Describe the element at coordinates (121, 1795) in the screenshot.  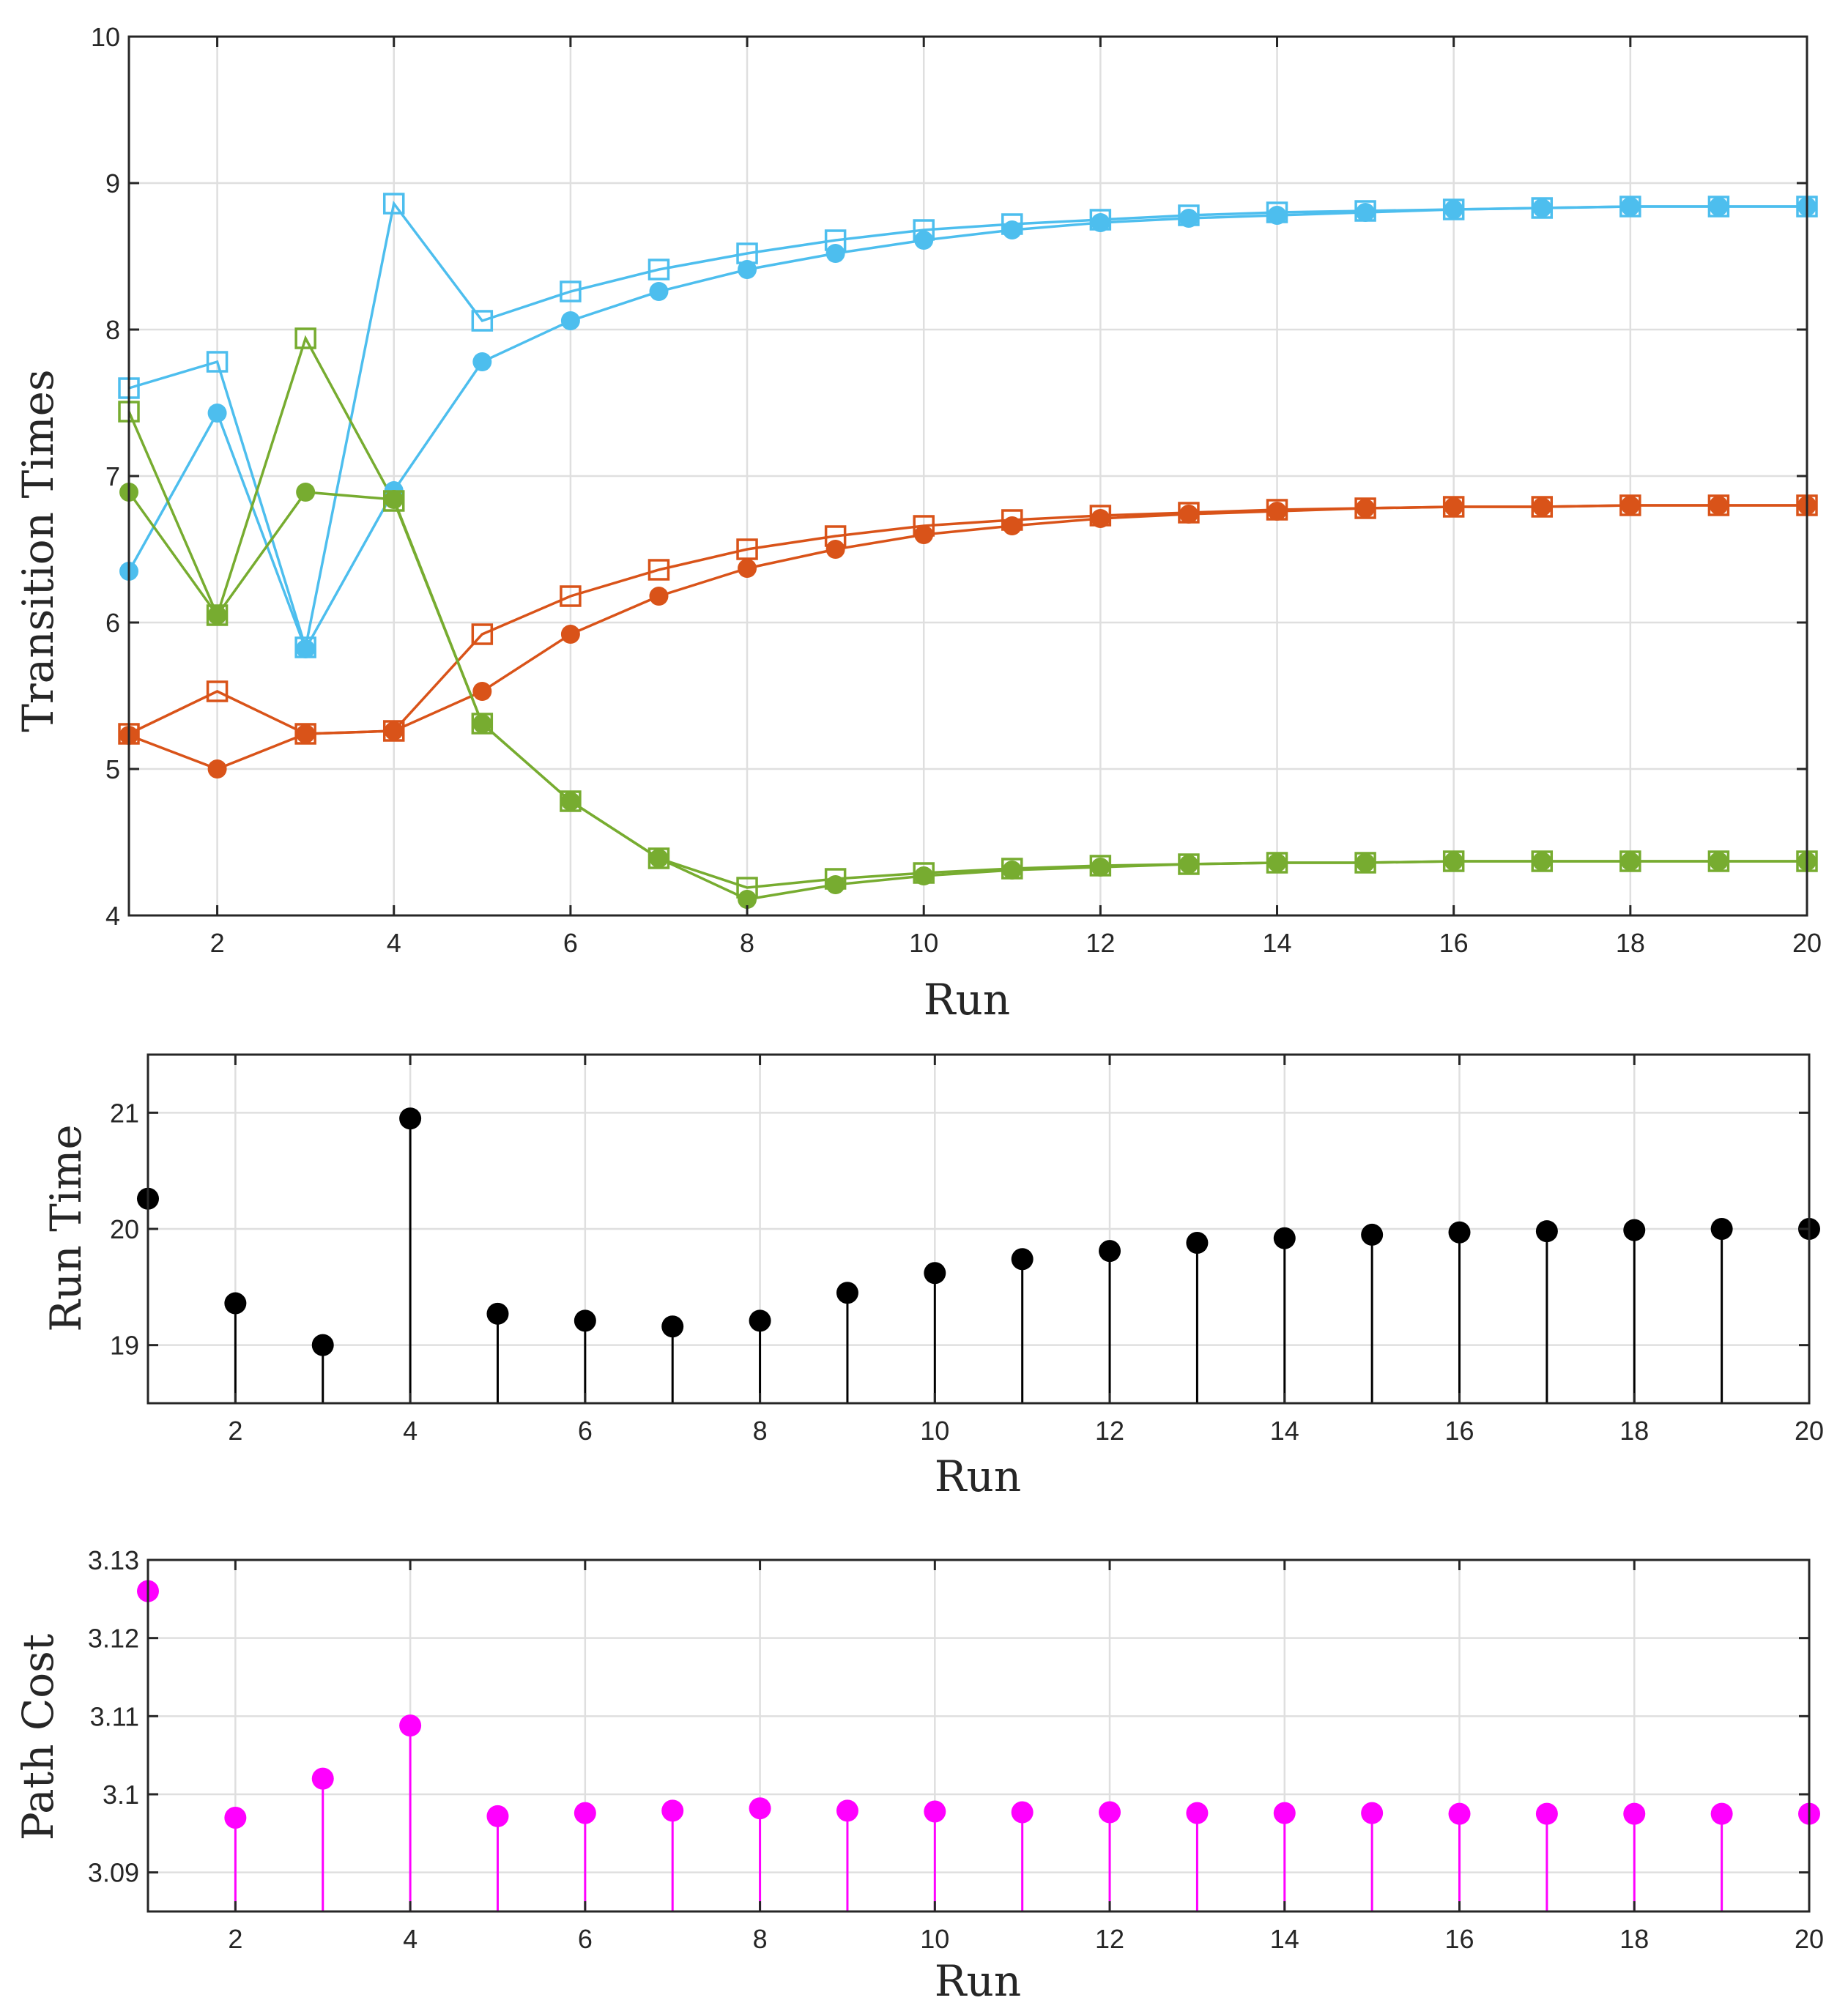
I see `y-tick-label: 3.1` at that location.